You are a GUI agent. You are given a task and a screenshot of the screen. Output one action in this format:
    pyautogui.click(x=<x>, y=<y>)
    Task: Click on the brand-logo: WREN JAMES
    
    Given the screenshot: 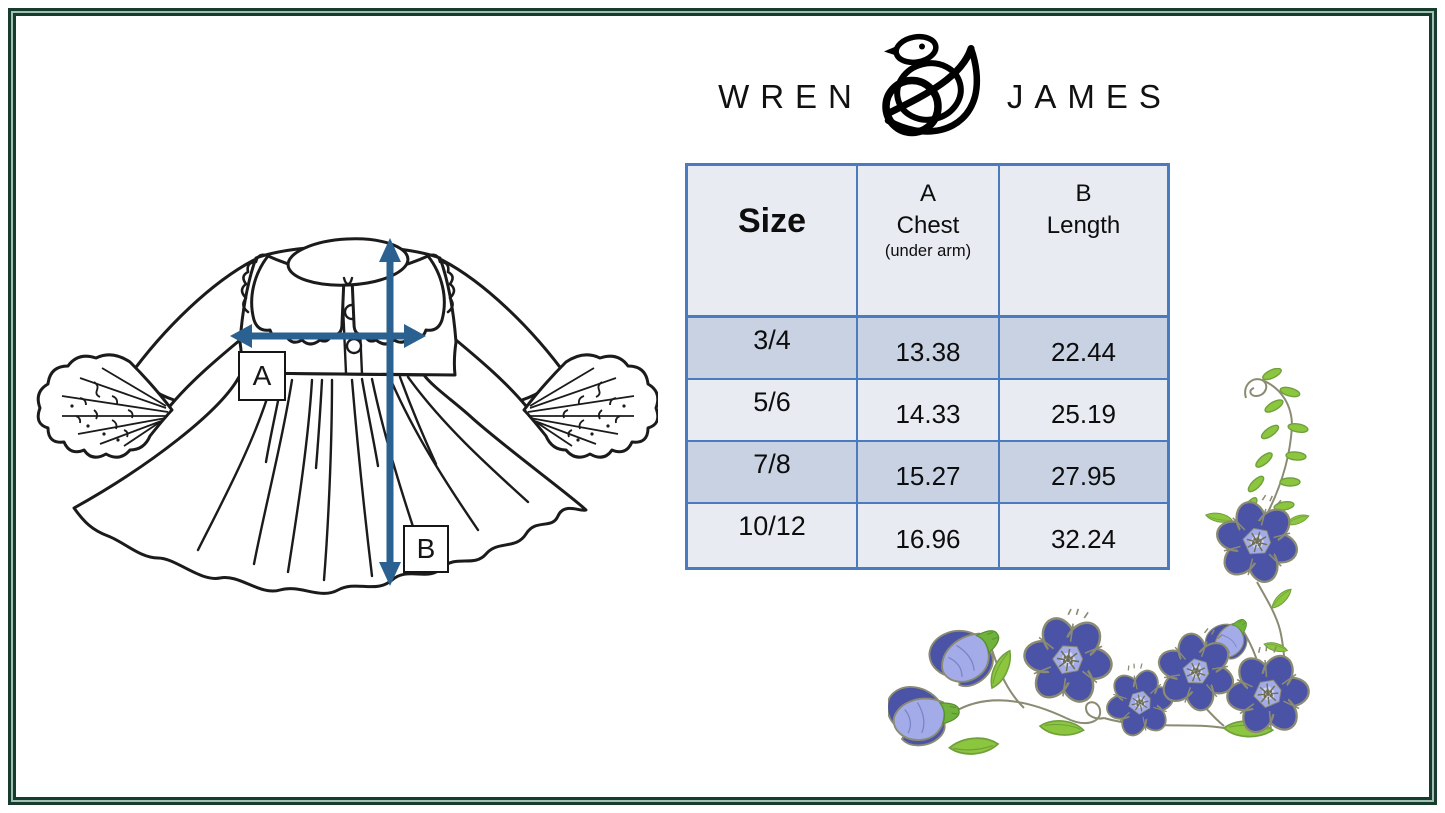 What is the action you would take?
    pyautogui.click(x=945, y=90)
    